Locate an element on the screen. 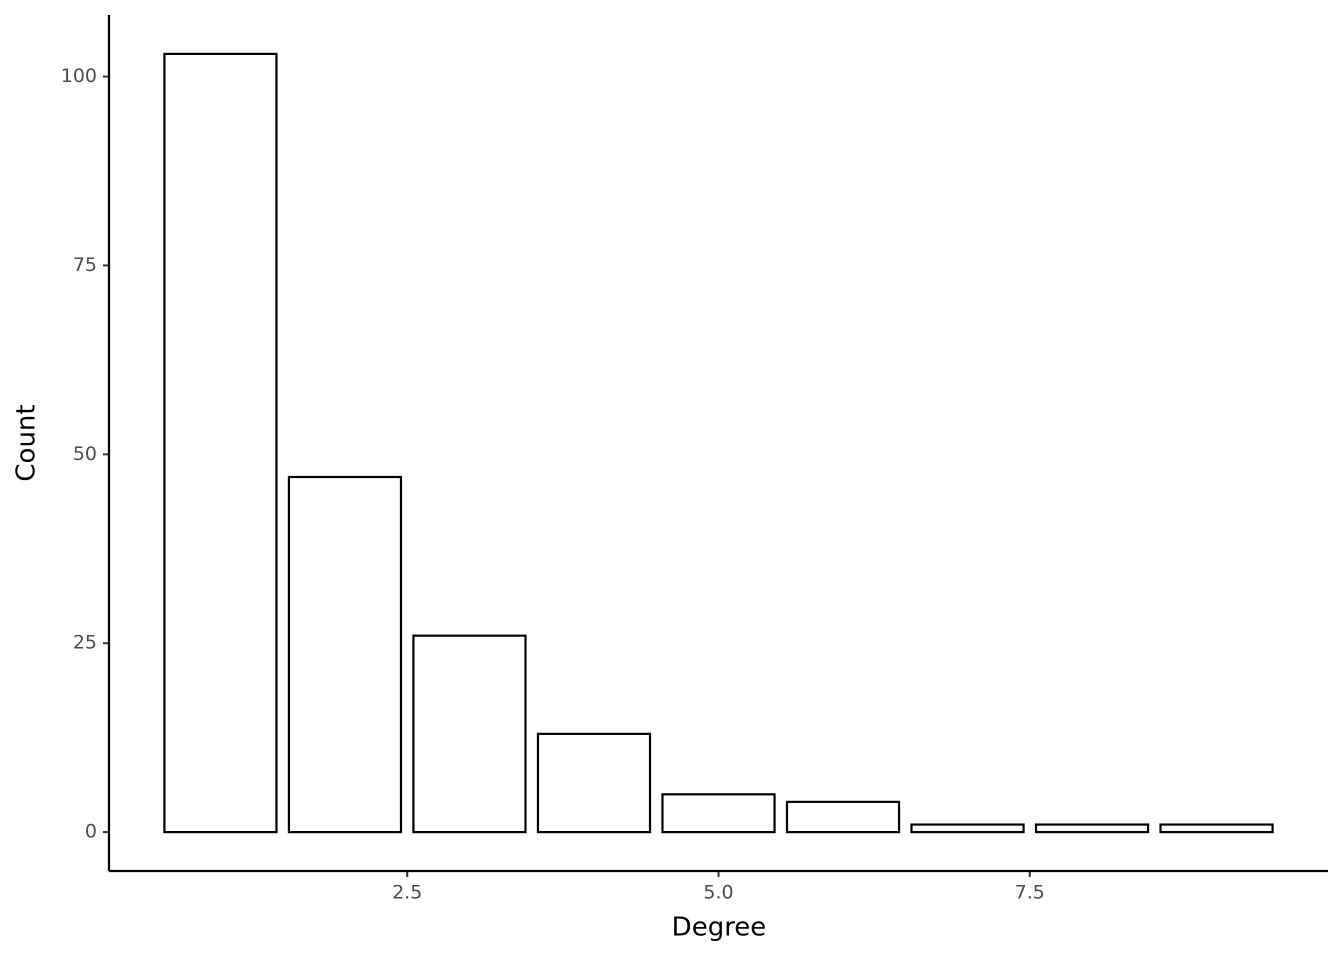 The width and height of the screenshot is (1344, 960). y-tick-label: 0 is located at coordinates (91, 832).